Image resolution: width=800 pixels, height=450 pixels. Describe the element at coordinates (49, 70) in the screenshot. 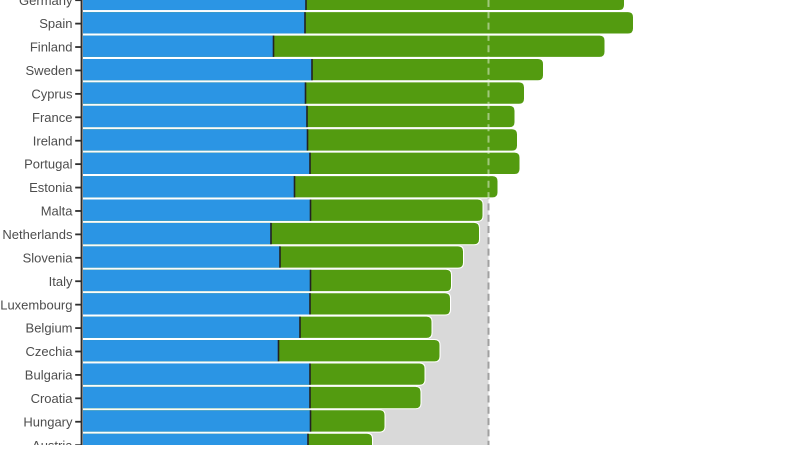

I see `svg-text: Sweden` at that location.